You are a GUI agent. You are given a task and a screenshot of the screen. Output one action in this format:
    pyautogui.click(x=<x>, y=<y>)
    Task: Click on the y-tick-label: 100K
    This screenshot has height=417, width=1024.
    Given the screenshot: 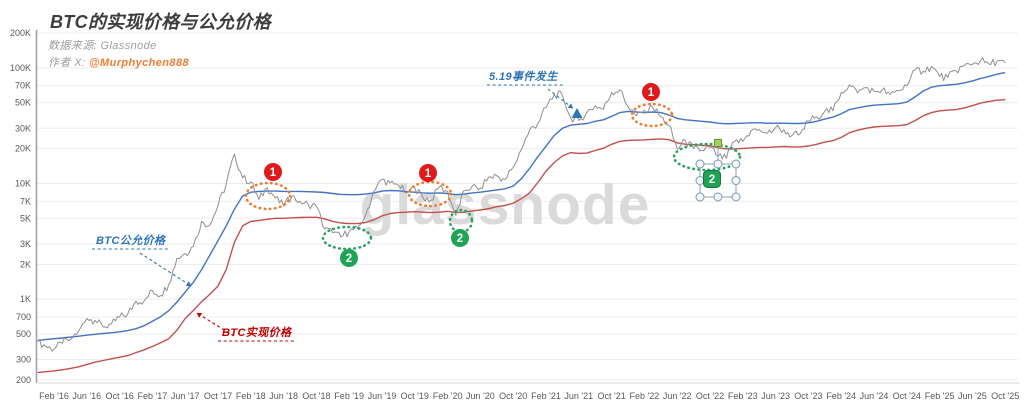 What is the action you would take?
    pyautogui.click(x=20, y=68)
    